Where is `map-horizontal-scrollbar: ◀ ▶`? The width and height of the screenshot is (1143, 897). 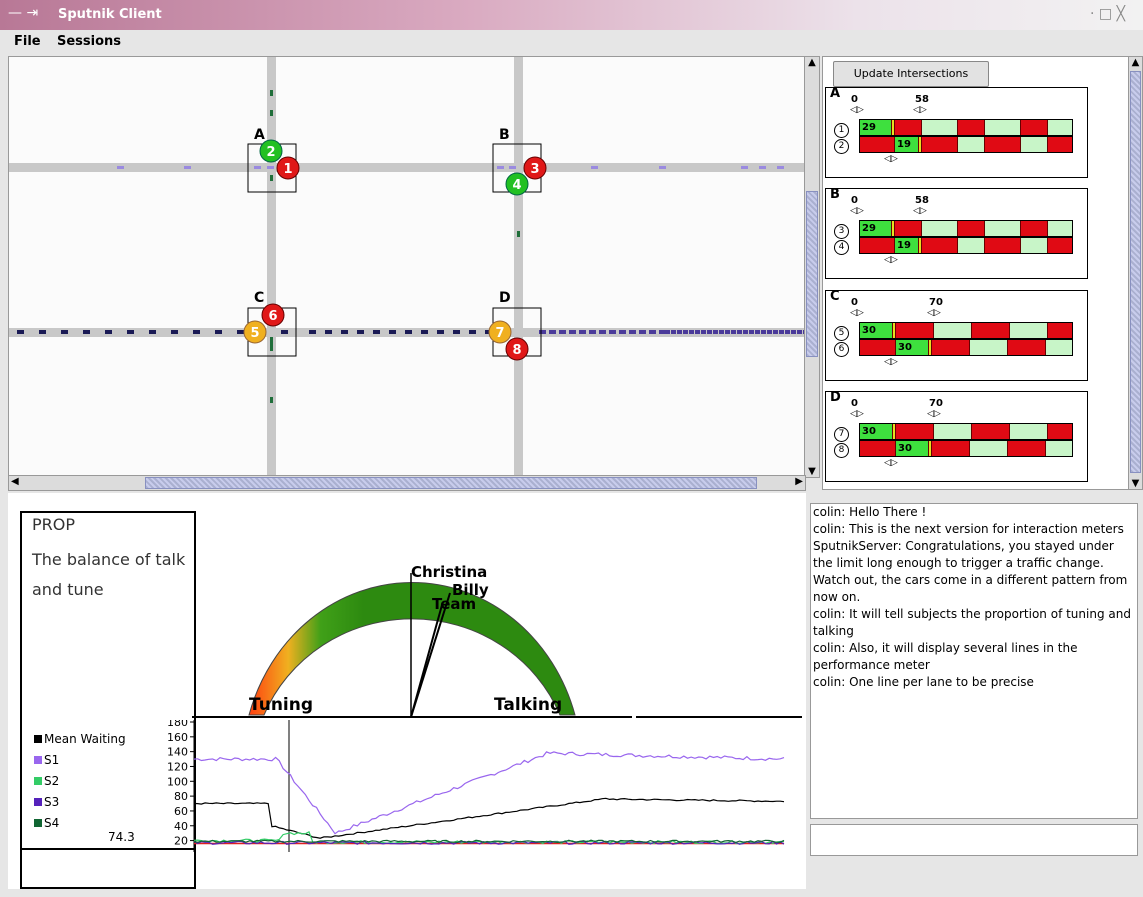
map-horizontal-scrollbar: ◀ ▶ is located at coordinates (407, 483).